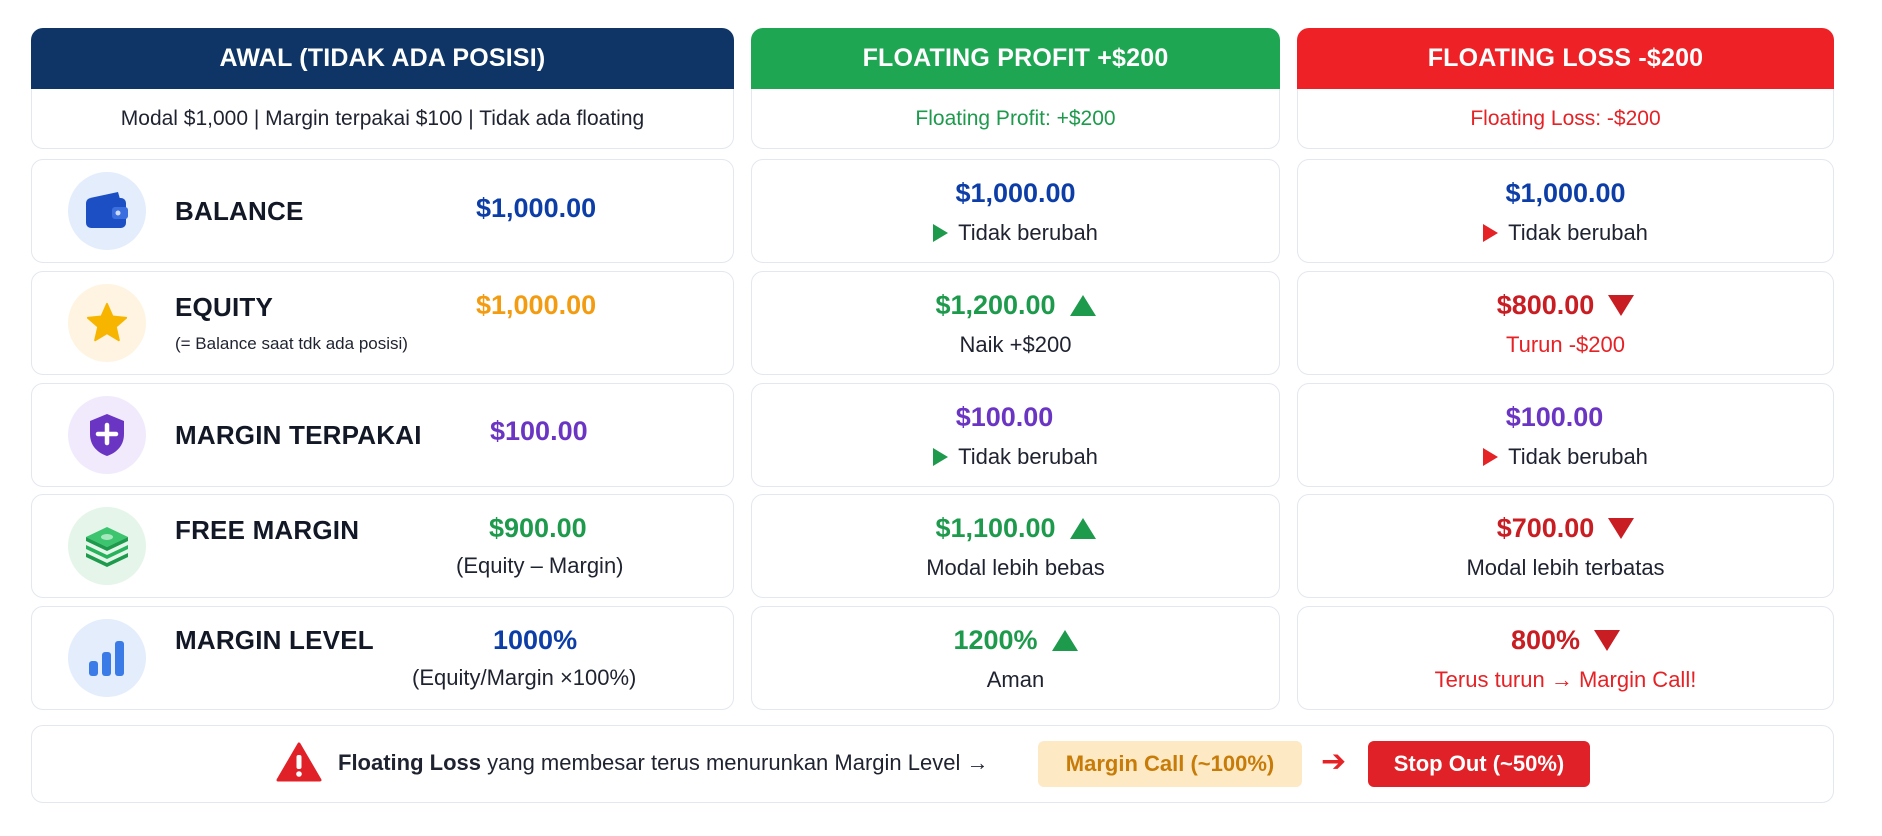  I want to click on value-equity-loss: $800.00, so click(1565, 305).